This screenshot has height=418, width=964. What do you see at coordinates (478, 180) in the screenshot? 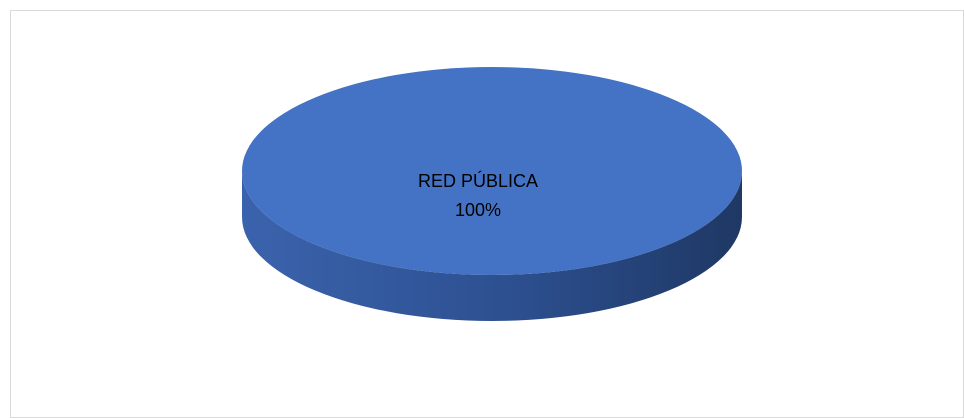
I see `slice-category-label: RED PÚBLICA` at bounding box center [478, 180].